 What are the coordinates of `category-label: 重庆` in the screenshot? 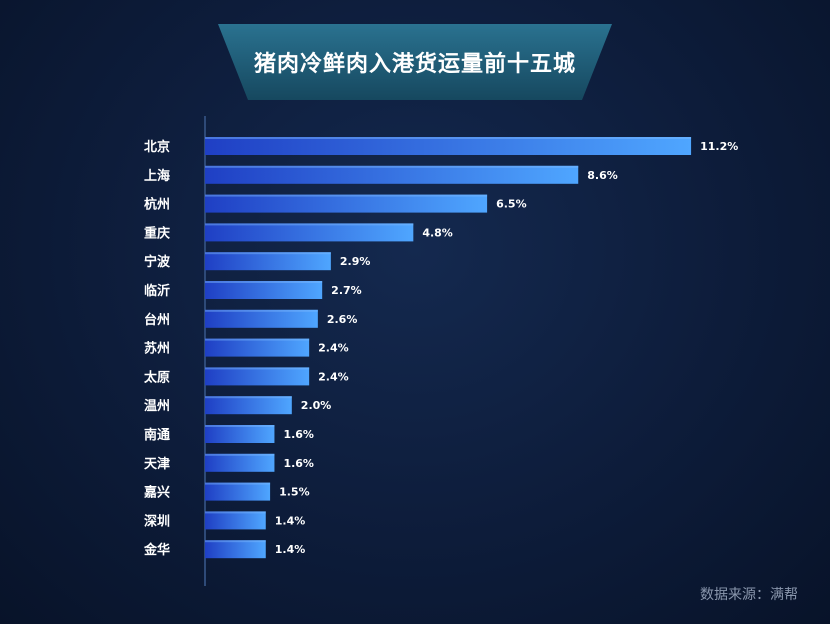 It's located at (157, 233).